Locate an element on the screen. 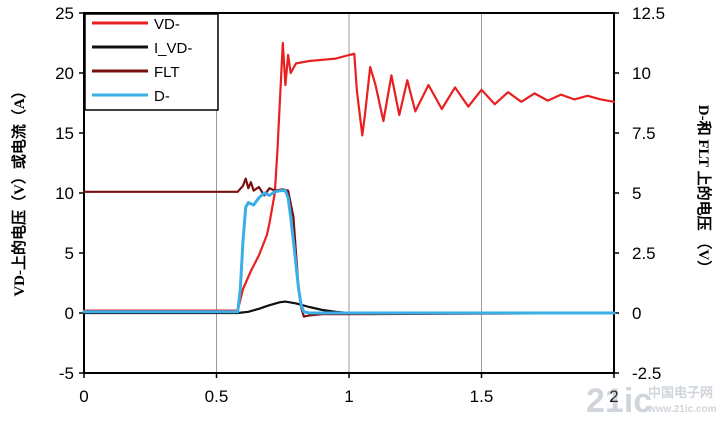 The image size is (728, 425). y-left-tick-label: 5 is located at coordinates (69, 253).